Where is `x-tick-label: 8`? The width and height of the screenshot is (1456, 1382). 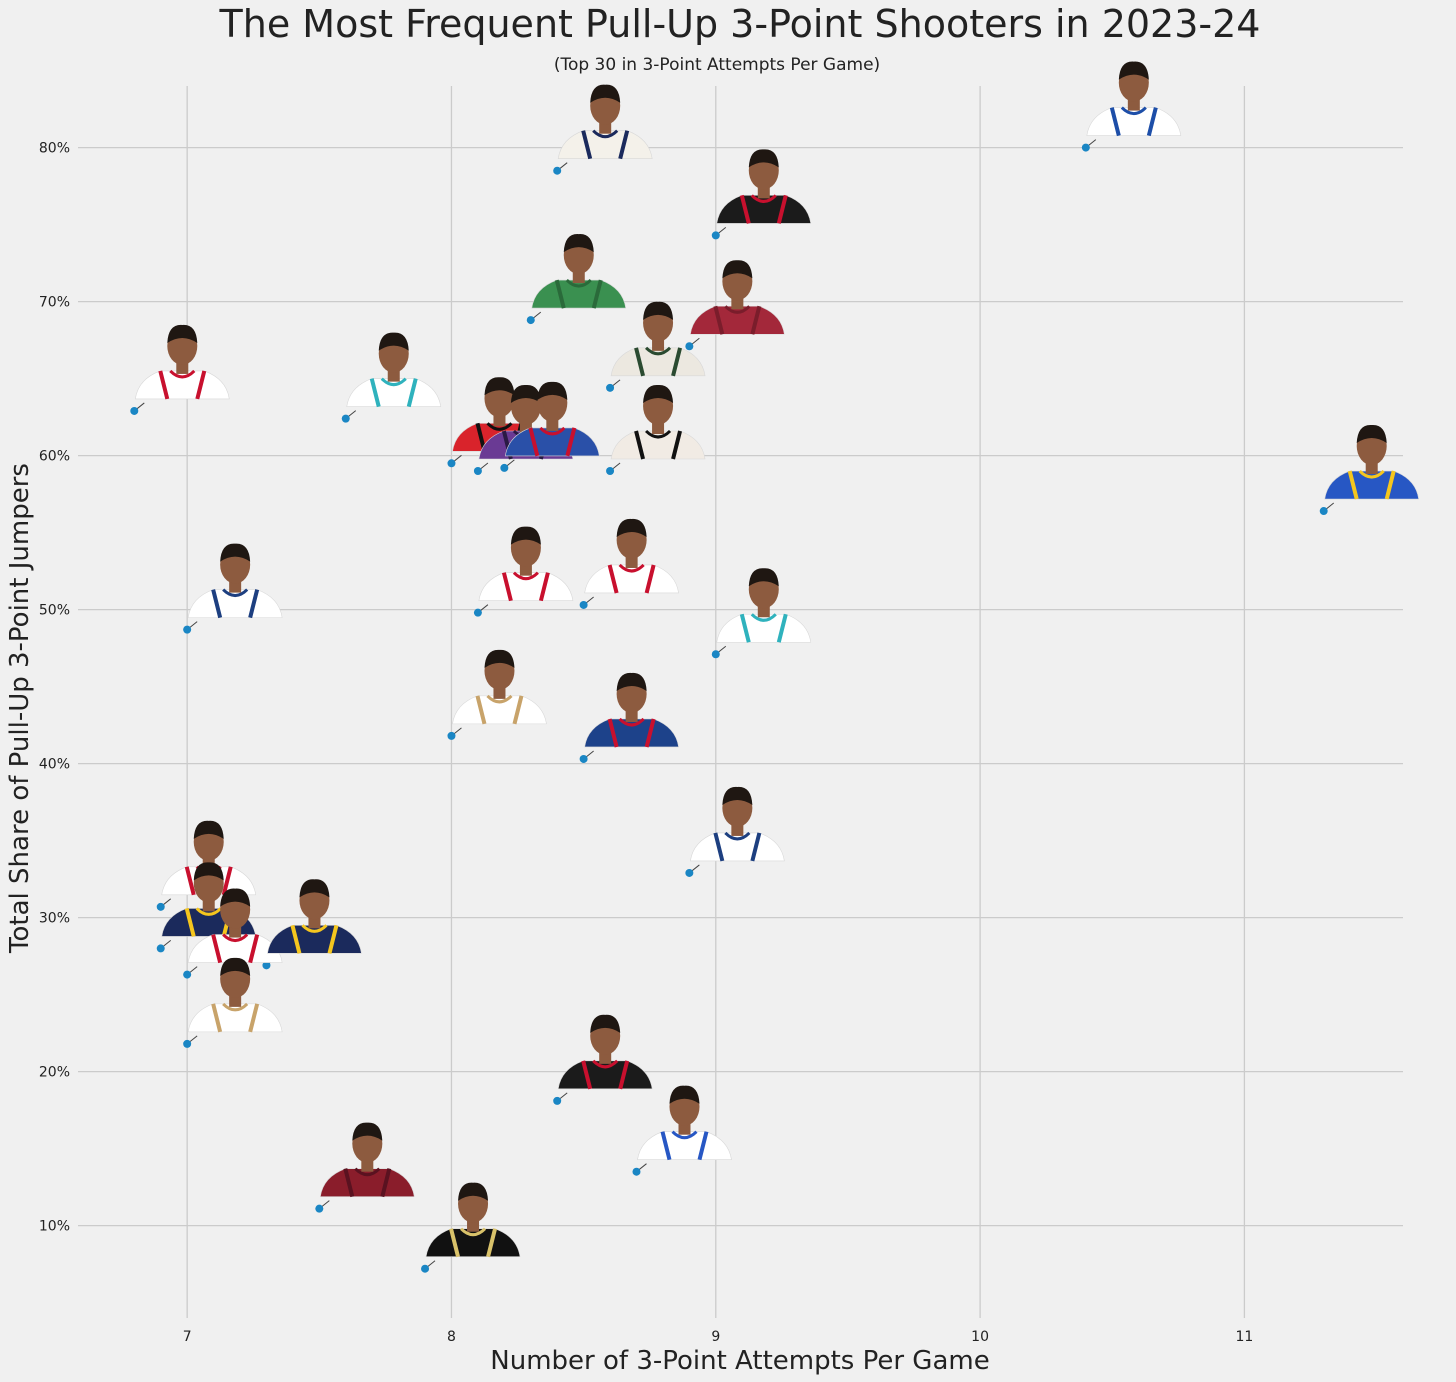 x-tick-label: 8 is located at coordinates (451, 1337).